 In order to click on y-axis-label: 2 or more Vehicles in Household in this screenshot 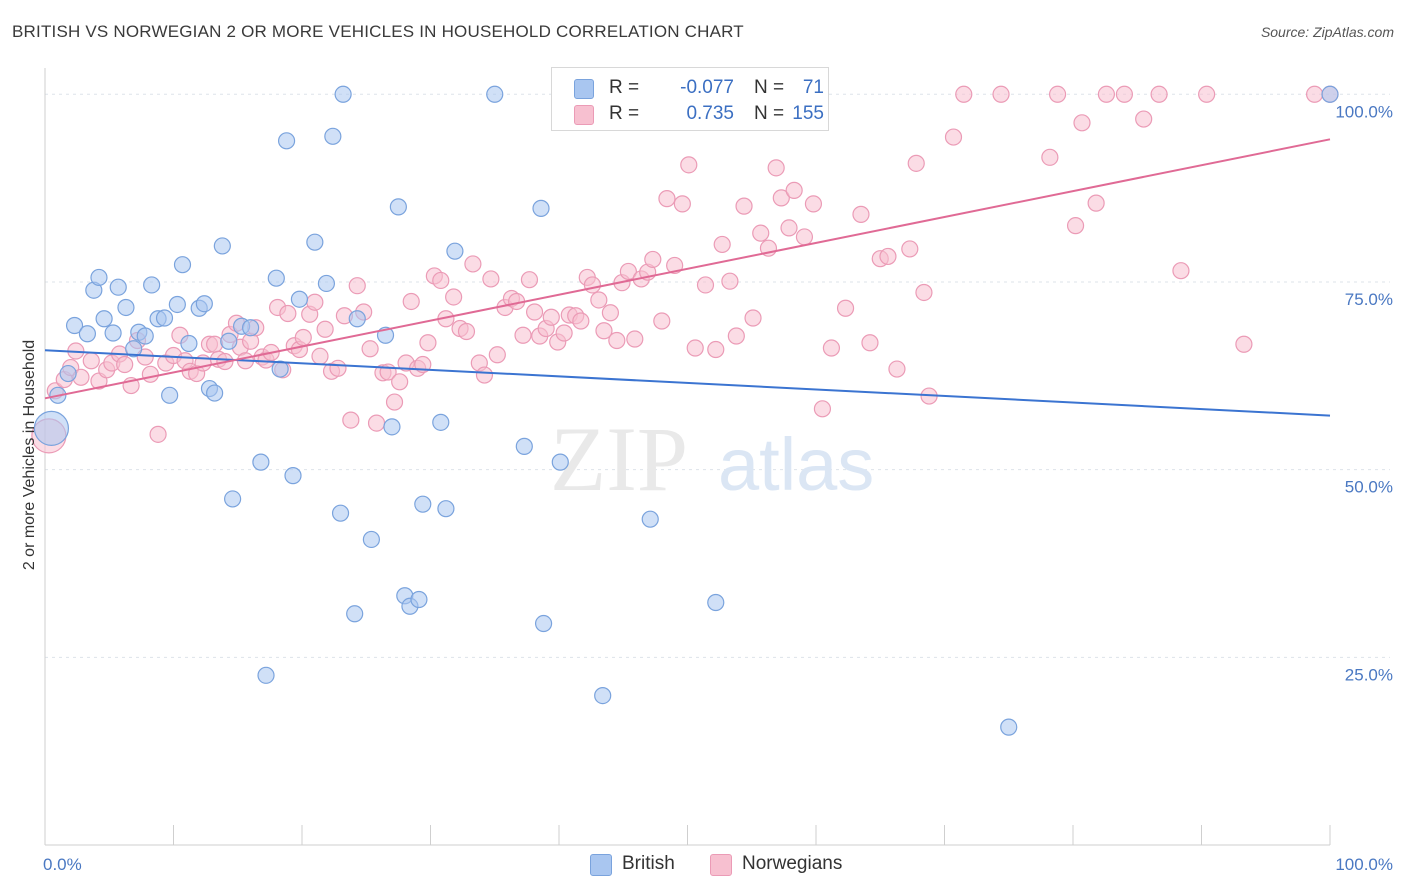, I will do `click(29, 455)`.